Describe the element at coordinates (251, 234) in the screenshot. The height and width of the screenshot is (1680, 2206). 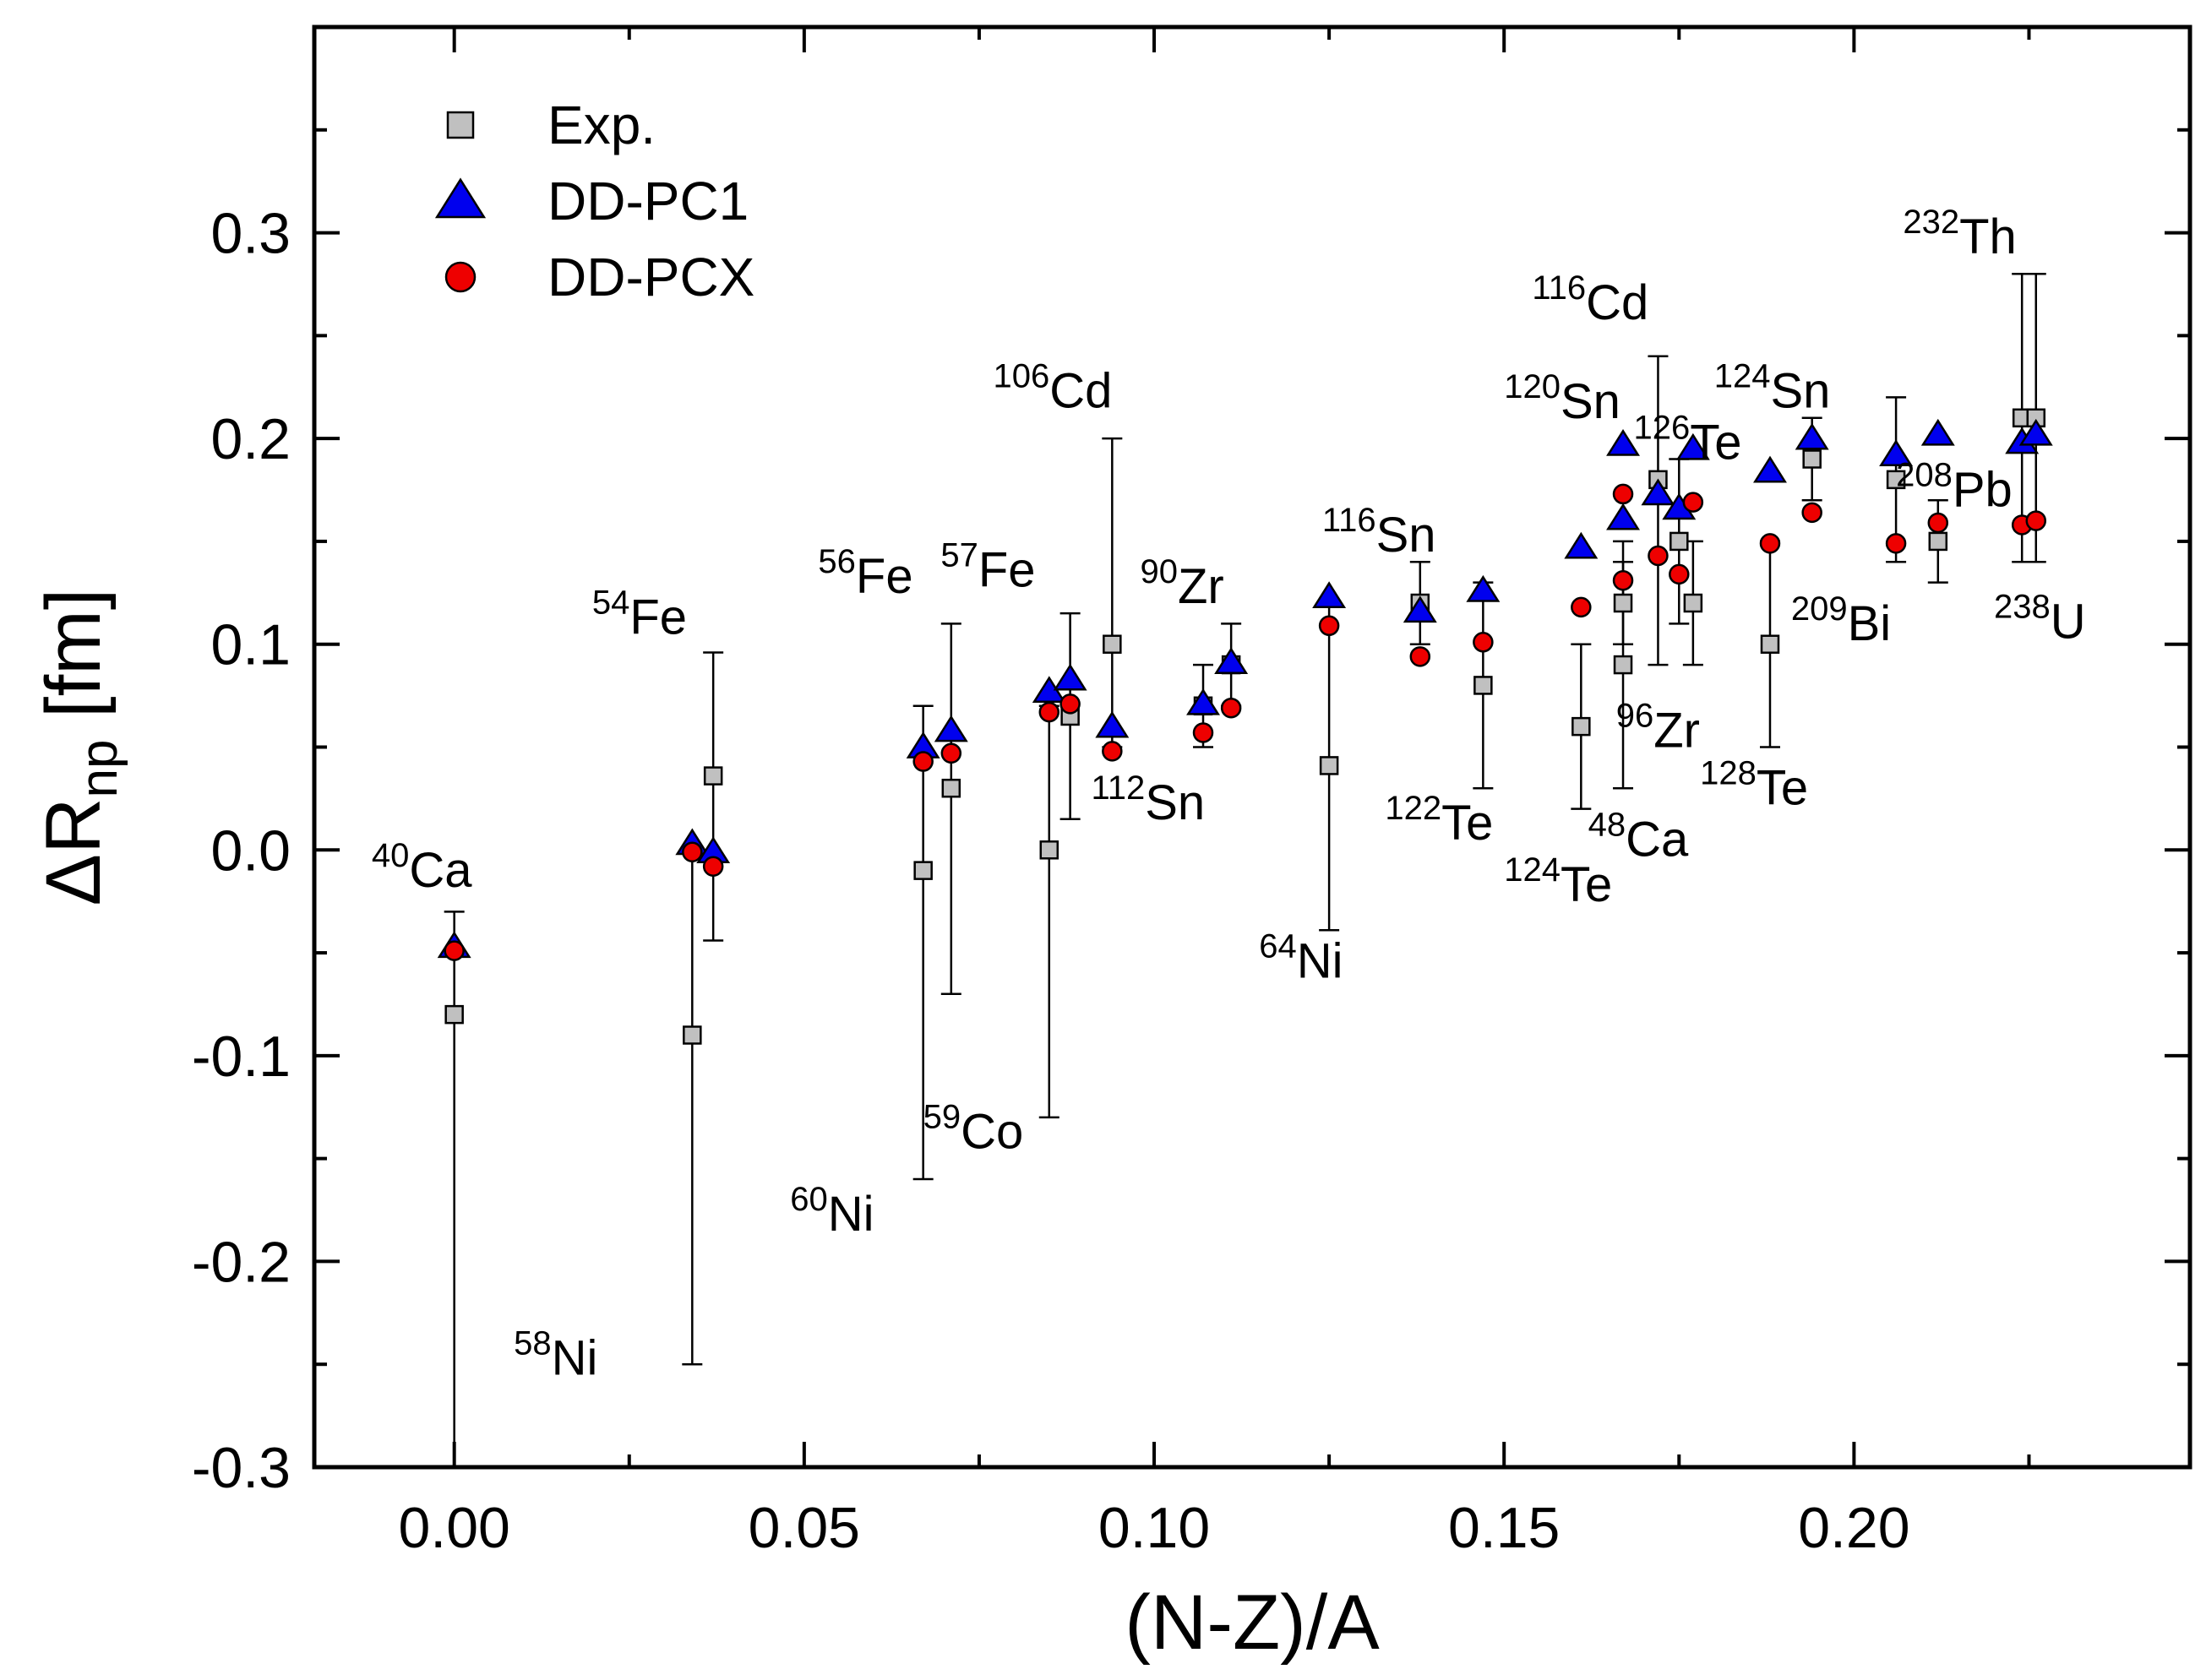
I see `y-tick-label: 0.3` at that location.